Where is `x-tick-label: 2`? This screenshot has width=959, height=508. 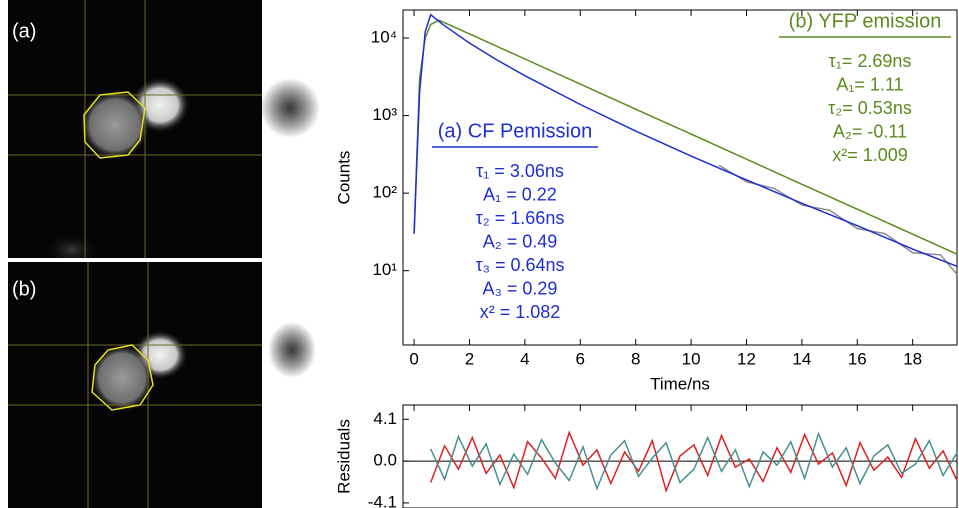
x-tick-label: 2 is located at coordinates (469, 358).